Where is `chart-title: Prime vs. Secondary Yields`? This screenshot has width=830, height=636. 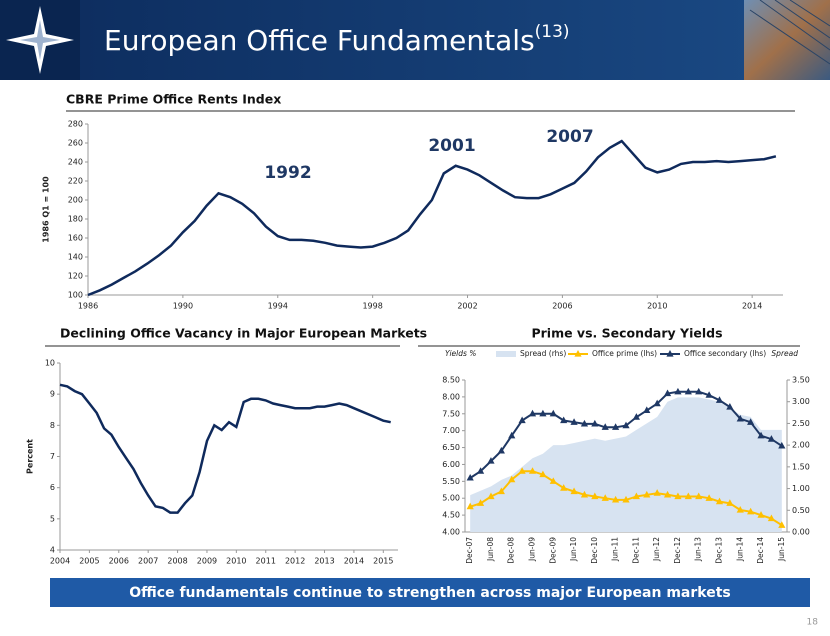 chart-title: Prime vs. Secondary Yields is located at coordinates (626, 333).